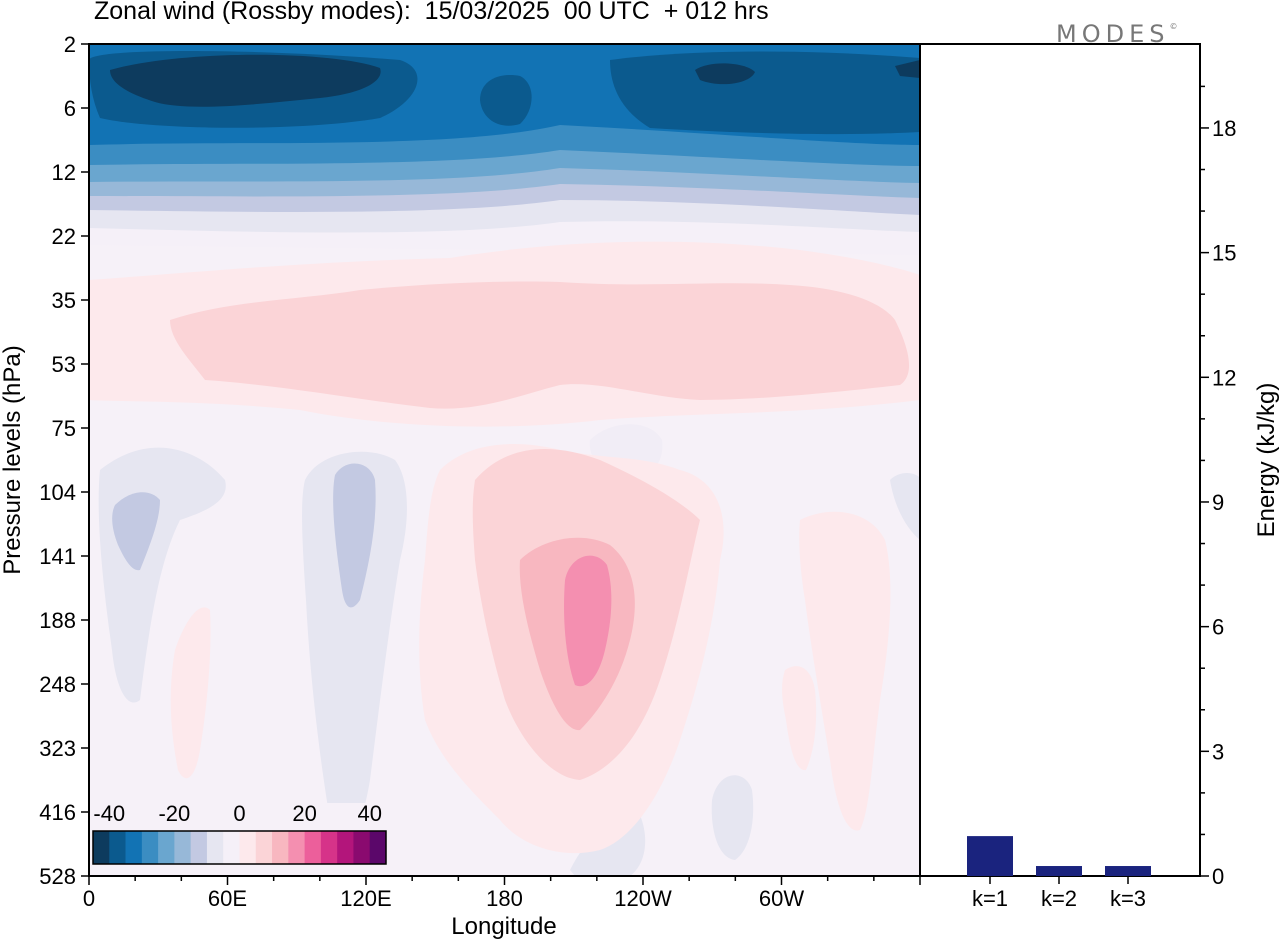 This screenshot has width=1280, height=942. Describe the element at coordinates (1224, 128) in the screenshot. I see `energy-tick-label: 18` at that location.